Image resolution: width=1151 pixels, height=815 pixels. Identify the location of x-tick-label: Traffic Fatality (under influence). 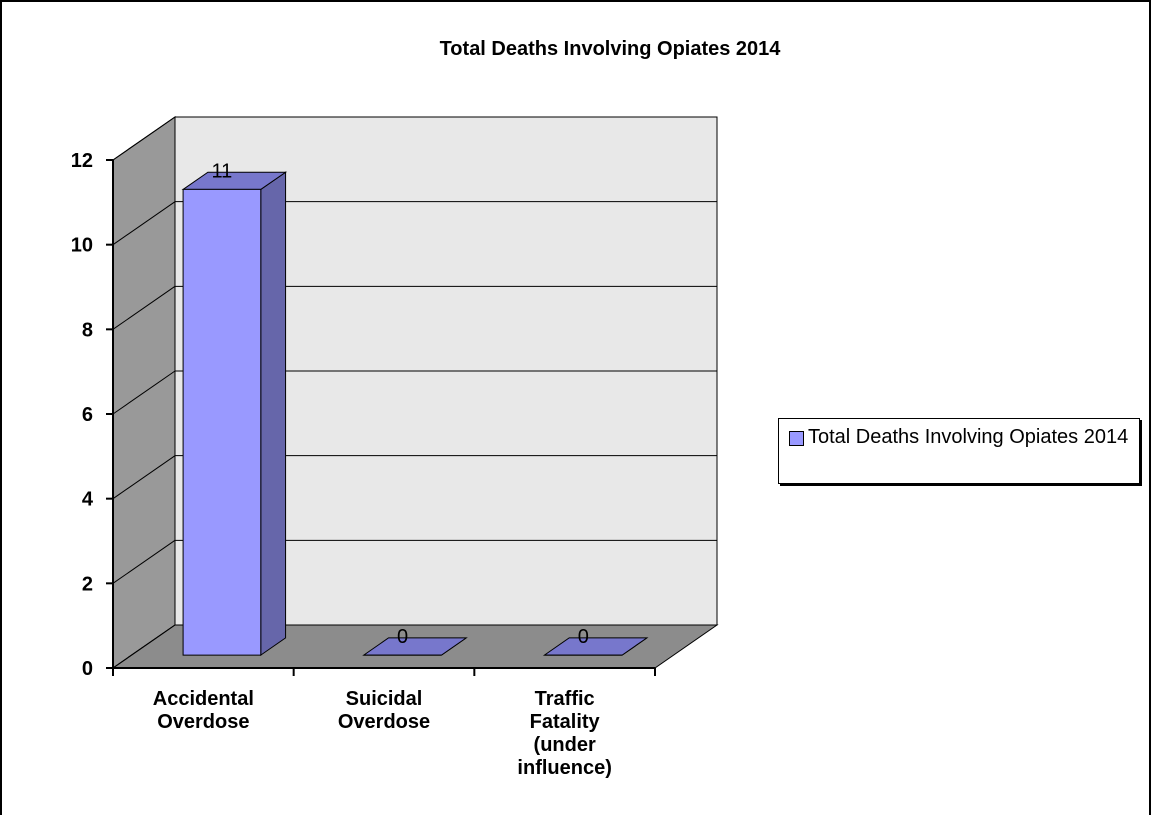
(564, 733).